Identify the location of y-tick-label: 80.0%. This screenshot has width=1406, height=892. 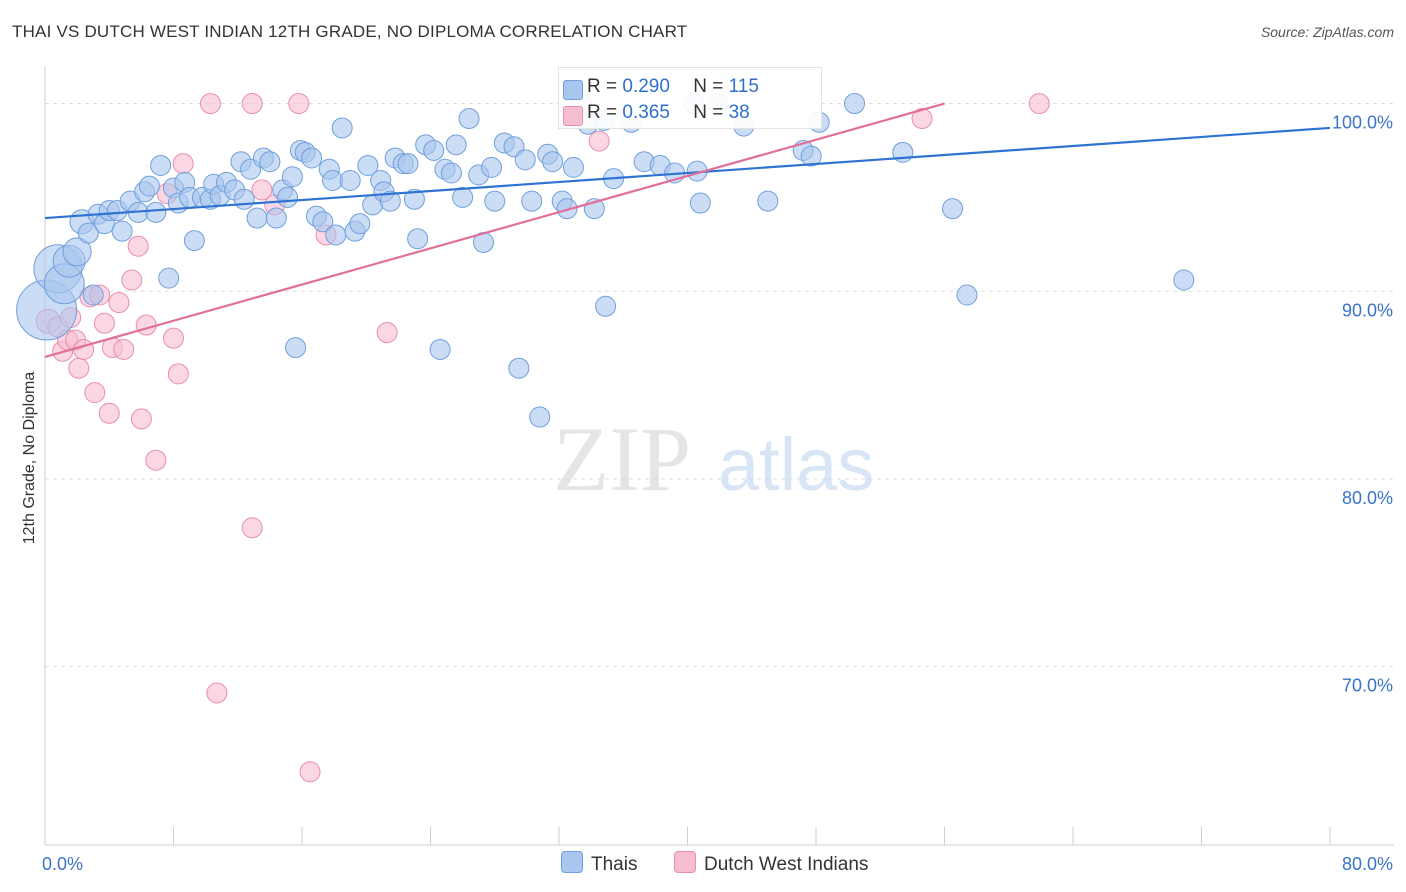
(1367, 498).